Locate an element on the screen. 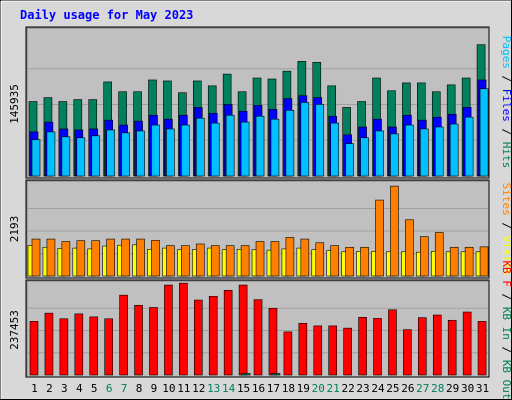  x-tick-label: 17 is located at coordinates (273, 388).